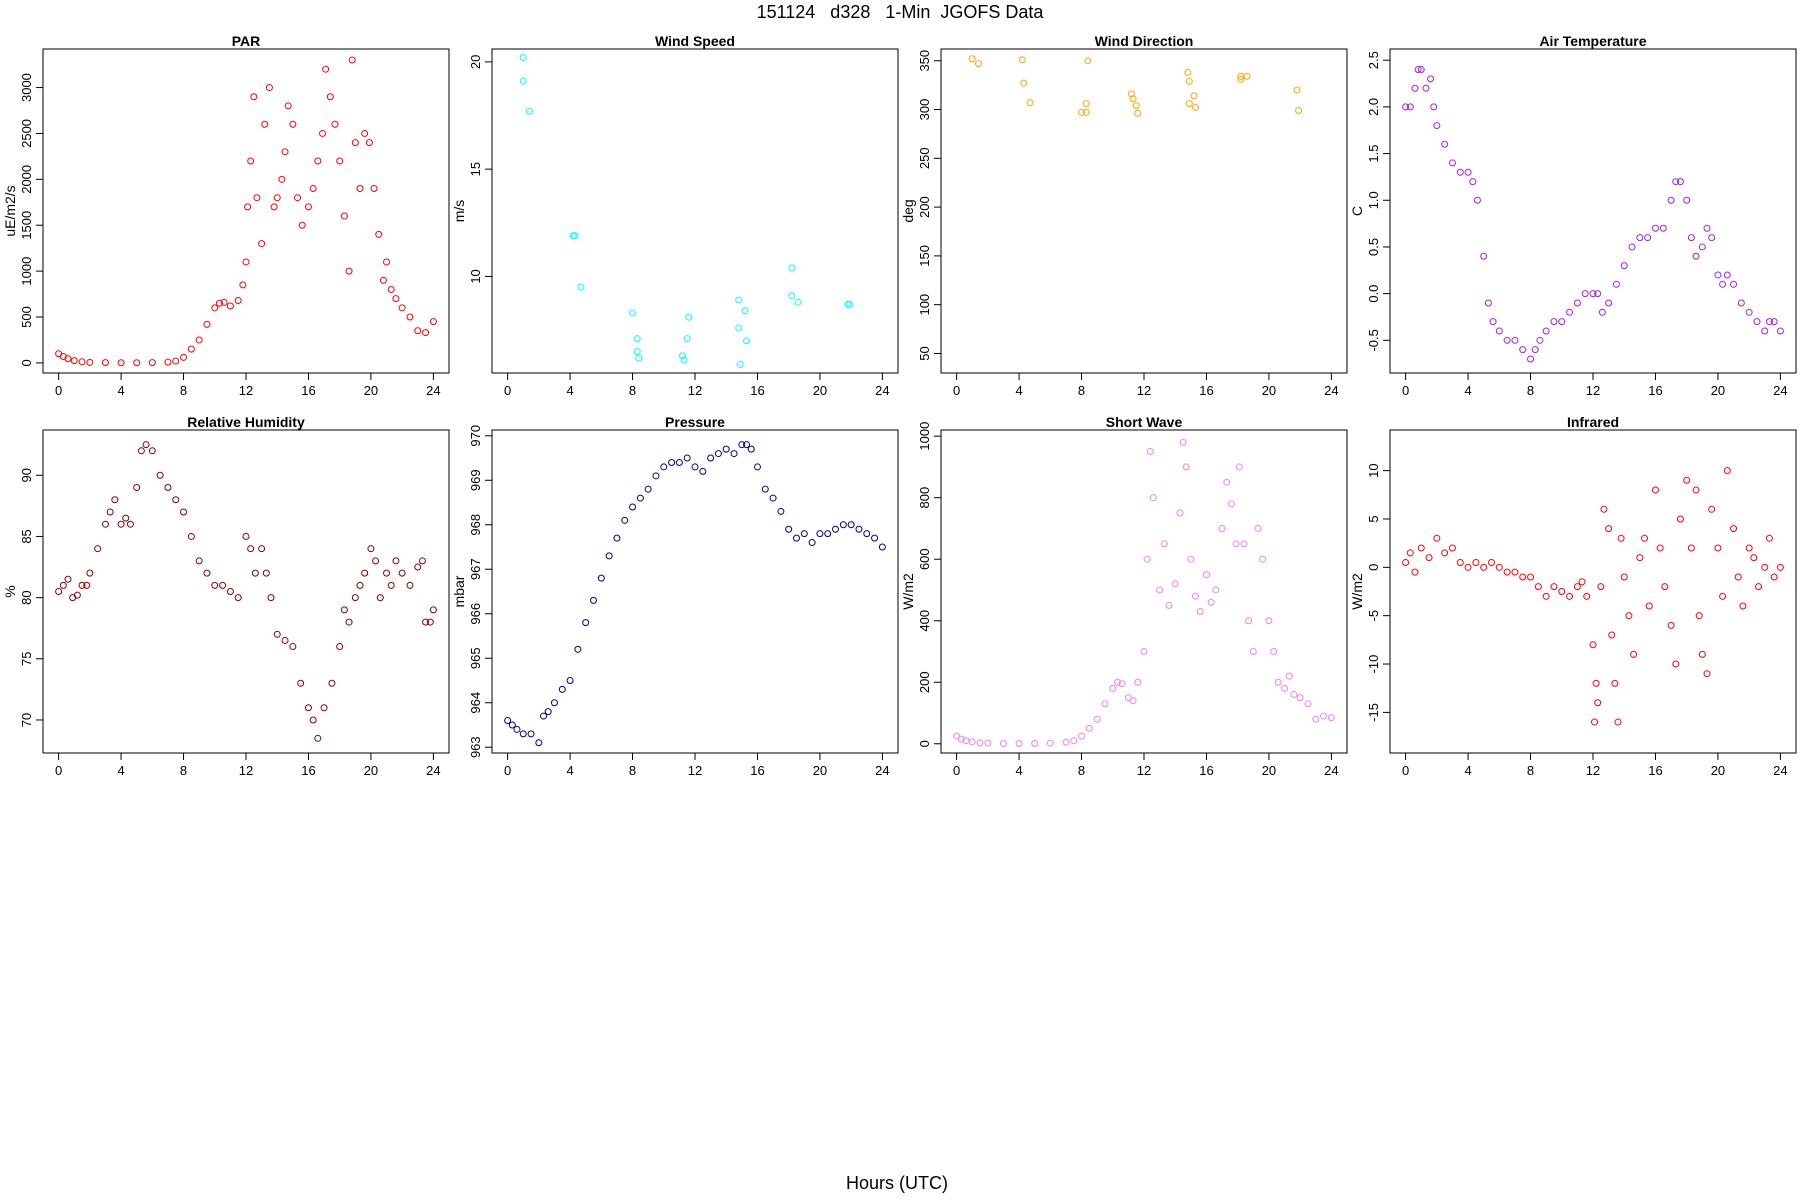  I want to click on y-tick-label: 250, so click(924, 158).